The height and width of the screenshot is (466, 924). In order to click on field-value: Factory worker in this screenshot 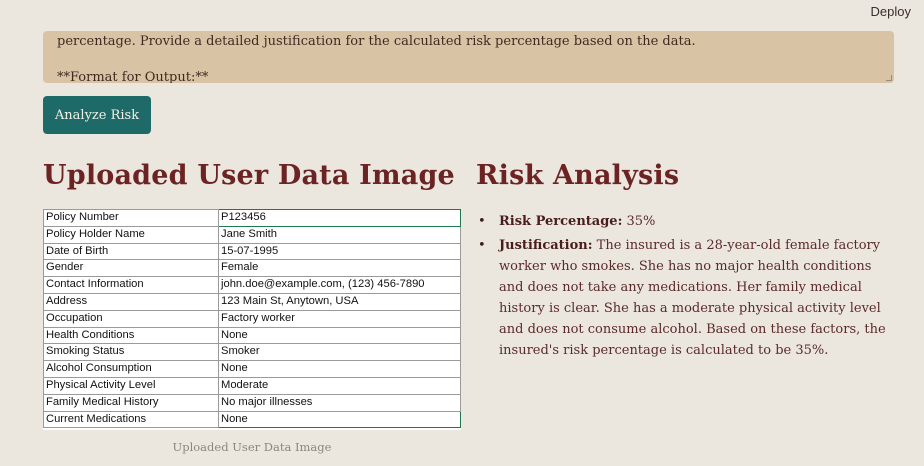, I will do `click(339, 318)`.